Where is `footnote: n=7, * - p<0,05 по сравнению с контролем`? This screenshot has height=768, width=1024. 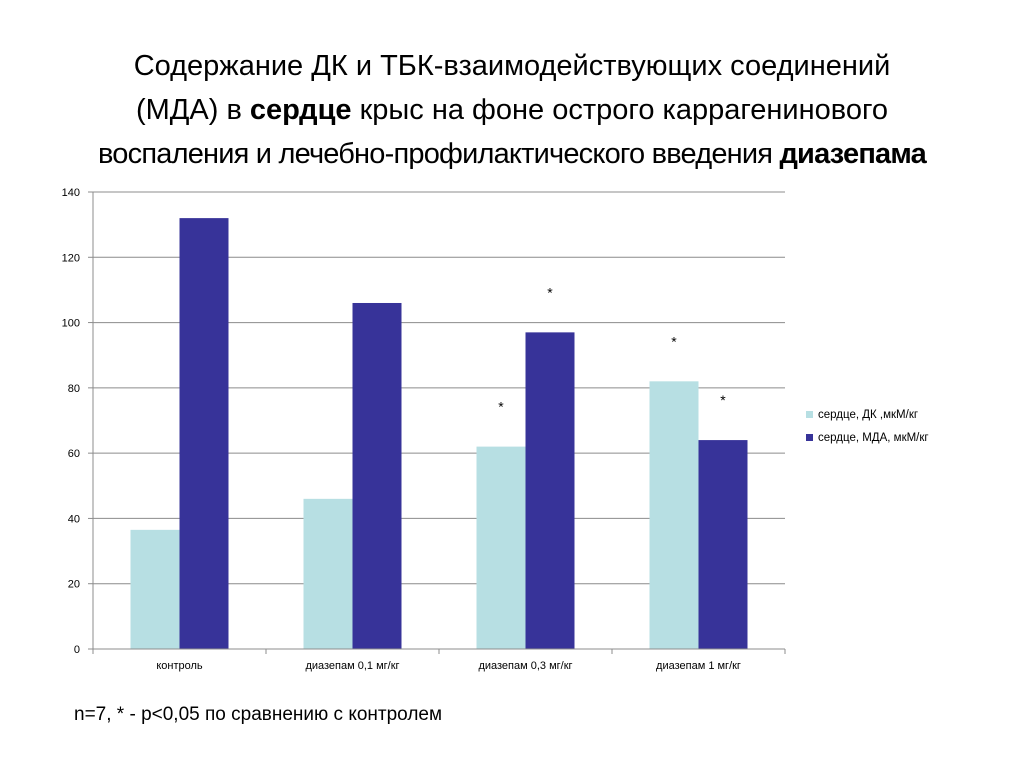 footnote: n=7, * - p<0,05 по сравнению с контролем is located at coordinates (258, 714).